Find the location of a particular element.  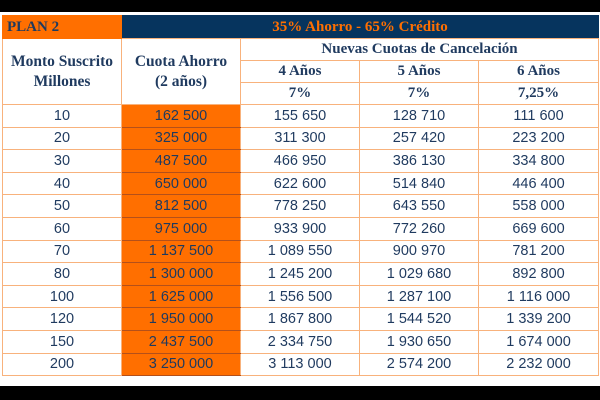

cell-cuota-4-anos: 778 250 is located at coordinates (300, 206).